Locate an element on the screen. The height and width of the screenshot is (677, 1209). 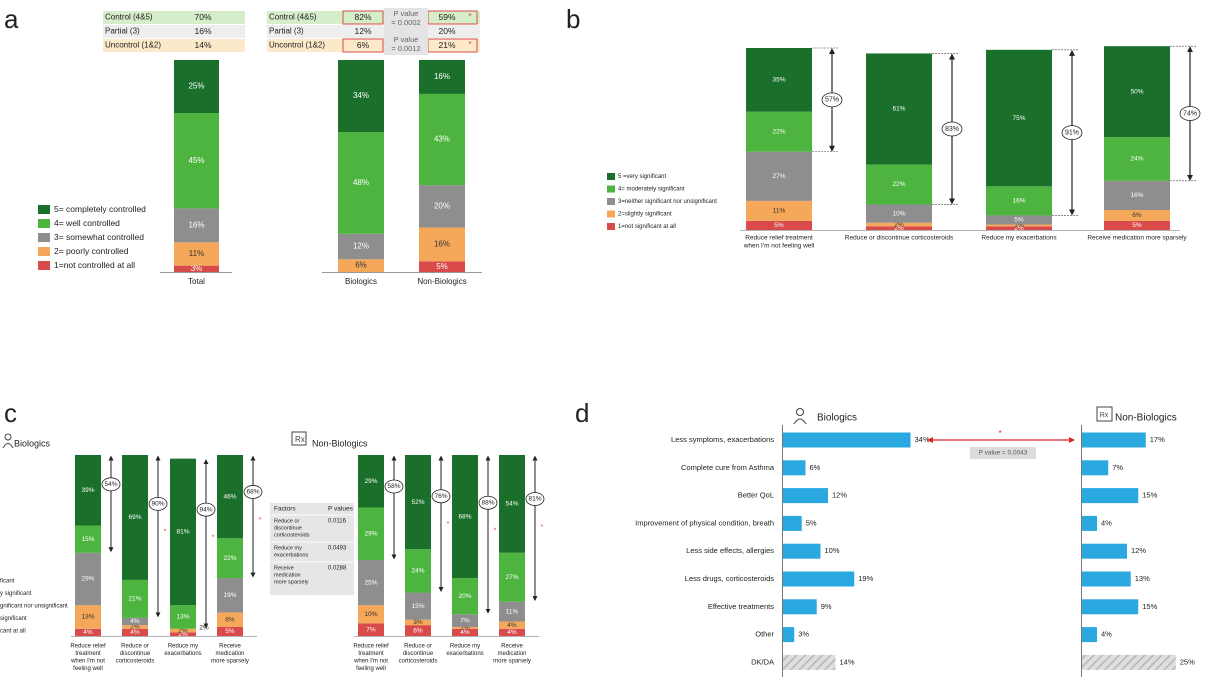
table-value: 20% is located at coordinates (446, 31).